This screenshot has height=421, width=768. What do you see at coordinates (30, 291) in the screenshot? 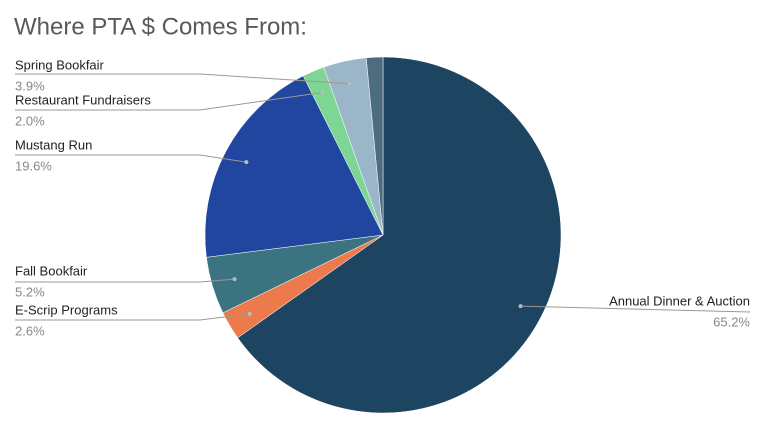
I see `slice-value-label: 5.2%` at bounding box center [30, 291].